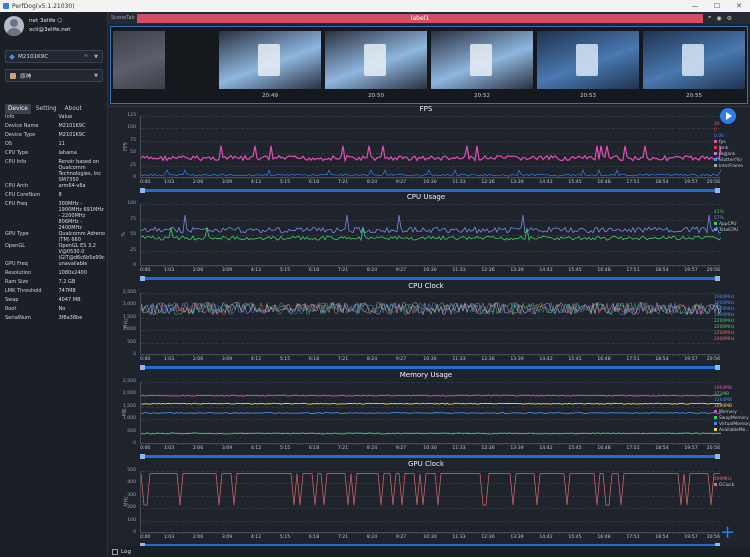  What do you see at coordinates (85, 56) in the screenshot?
I see `wifi-icon: ≋` at bounding box center [85, 56].